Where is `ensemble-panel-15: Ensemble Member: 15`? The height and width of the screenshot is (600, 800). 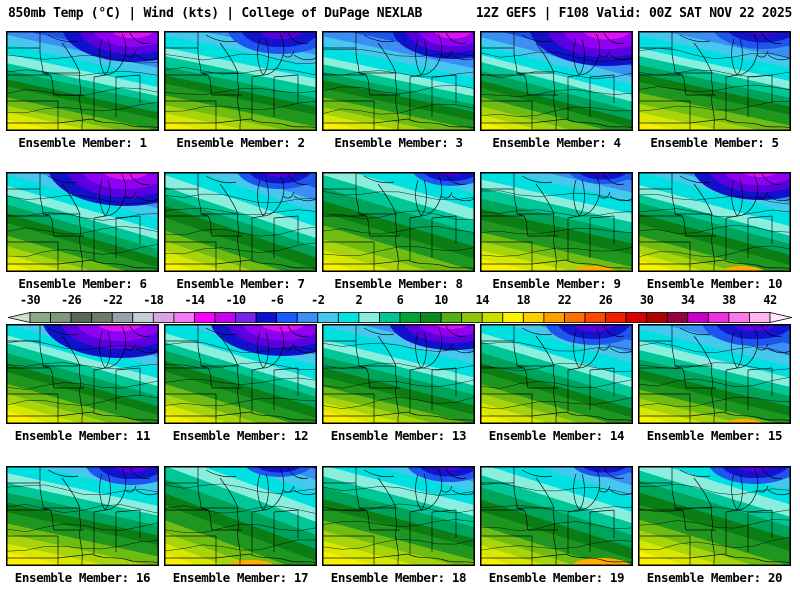 ensemble-panel-15: Ensemble Member: 15 is located at coordinates (714, 383).